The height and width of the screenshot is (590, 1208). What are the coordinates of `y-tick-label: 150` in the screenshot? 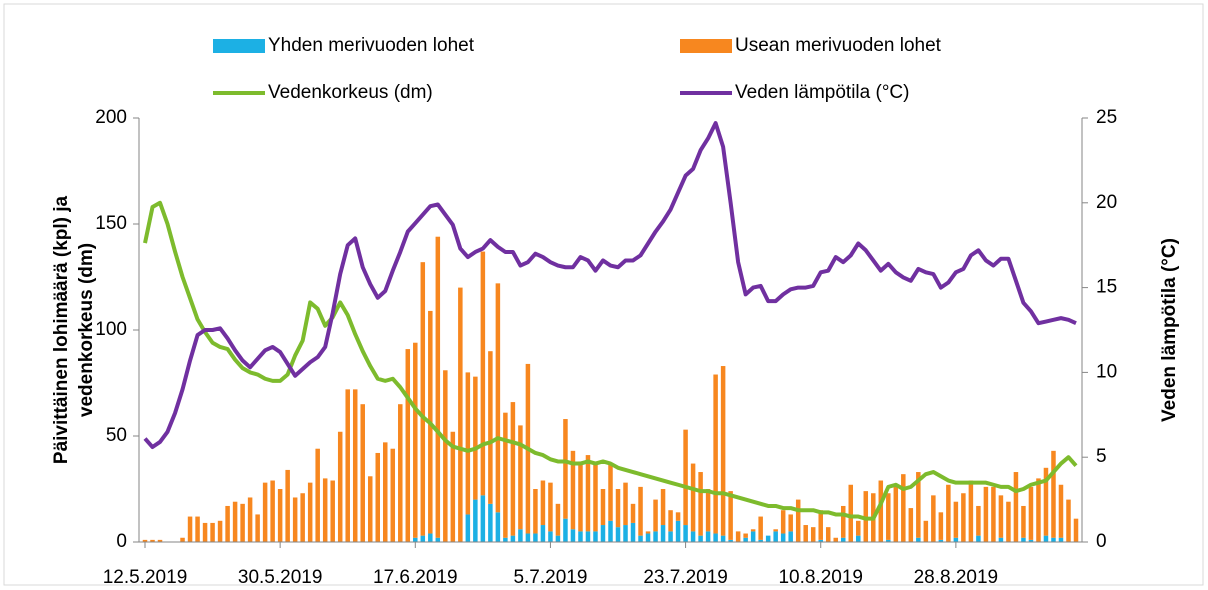 It's located at (111, 223).